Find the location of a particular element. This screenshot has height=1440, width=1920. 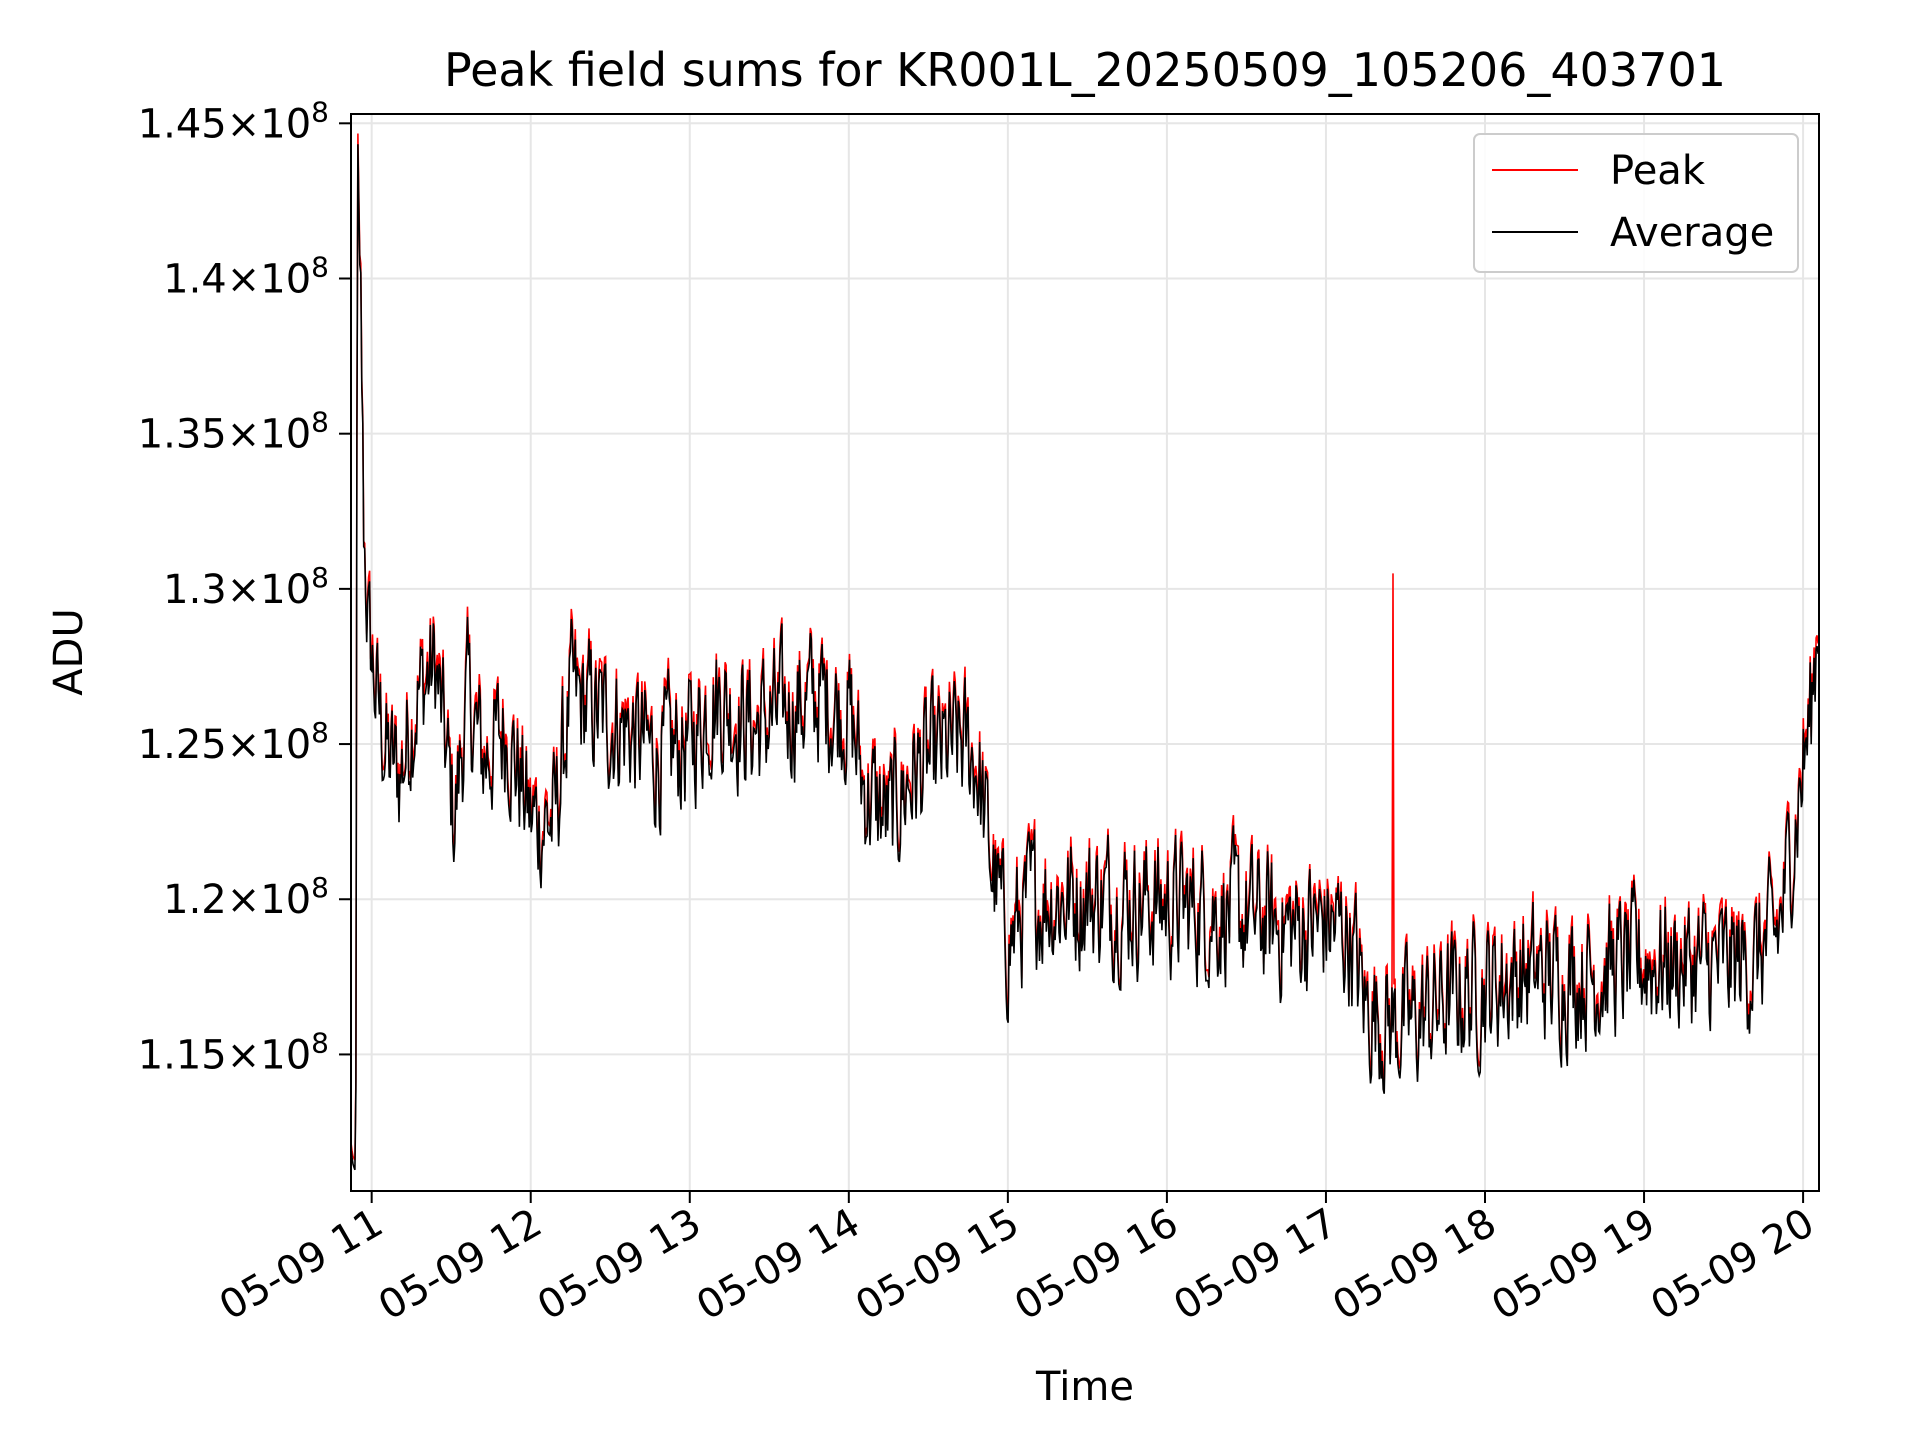

y-tick-label: 1.35×108 is located at coordinates (233, 432).